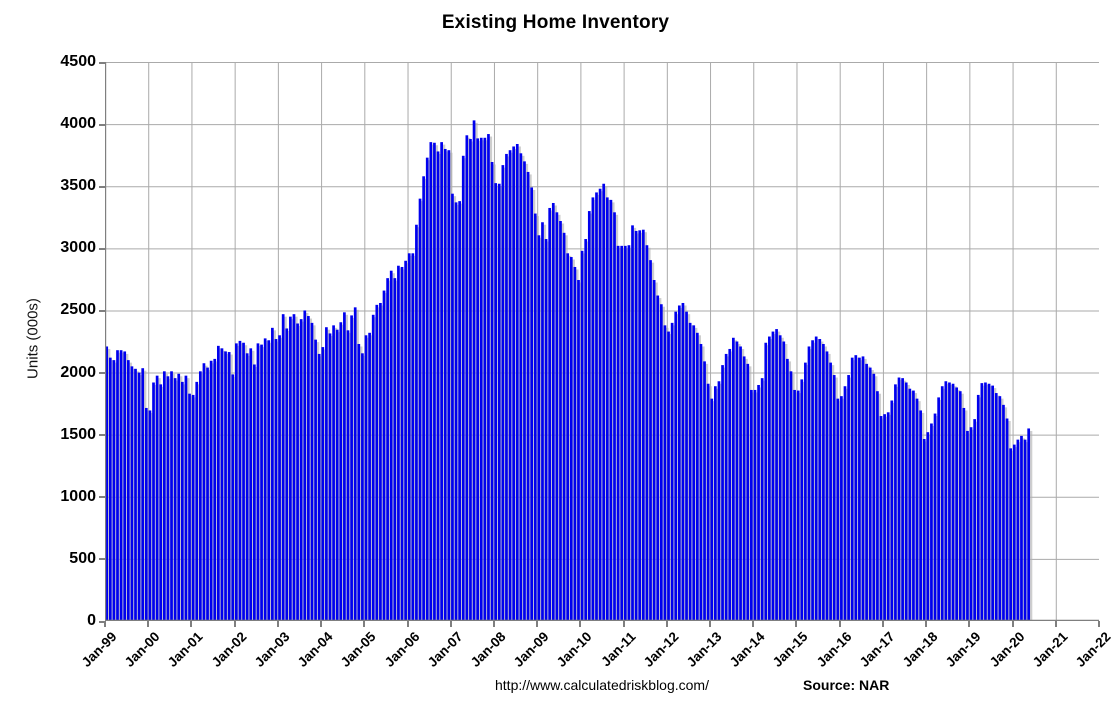 This screenshot has height=708, width=1111. Describe the element at coordinates (78, 310) in the screenshot. I see `y-tick-label: 2500` at that location.